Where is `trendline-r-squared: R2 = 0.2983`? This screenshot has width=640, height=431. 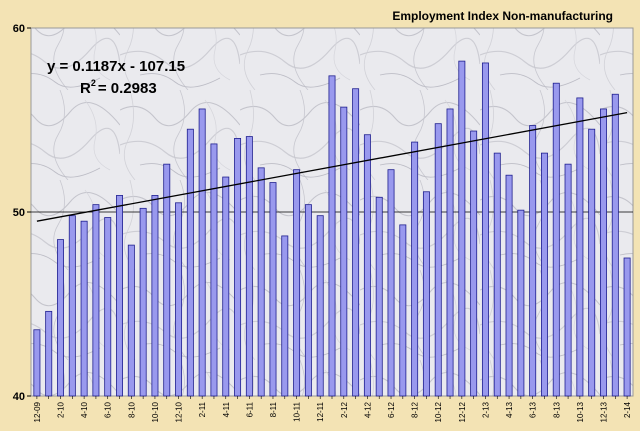
trendline-r-squared: R2 = 0.2983 is located at coordinates (118, 87).